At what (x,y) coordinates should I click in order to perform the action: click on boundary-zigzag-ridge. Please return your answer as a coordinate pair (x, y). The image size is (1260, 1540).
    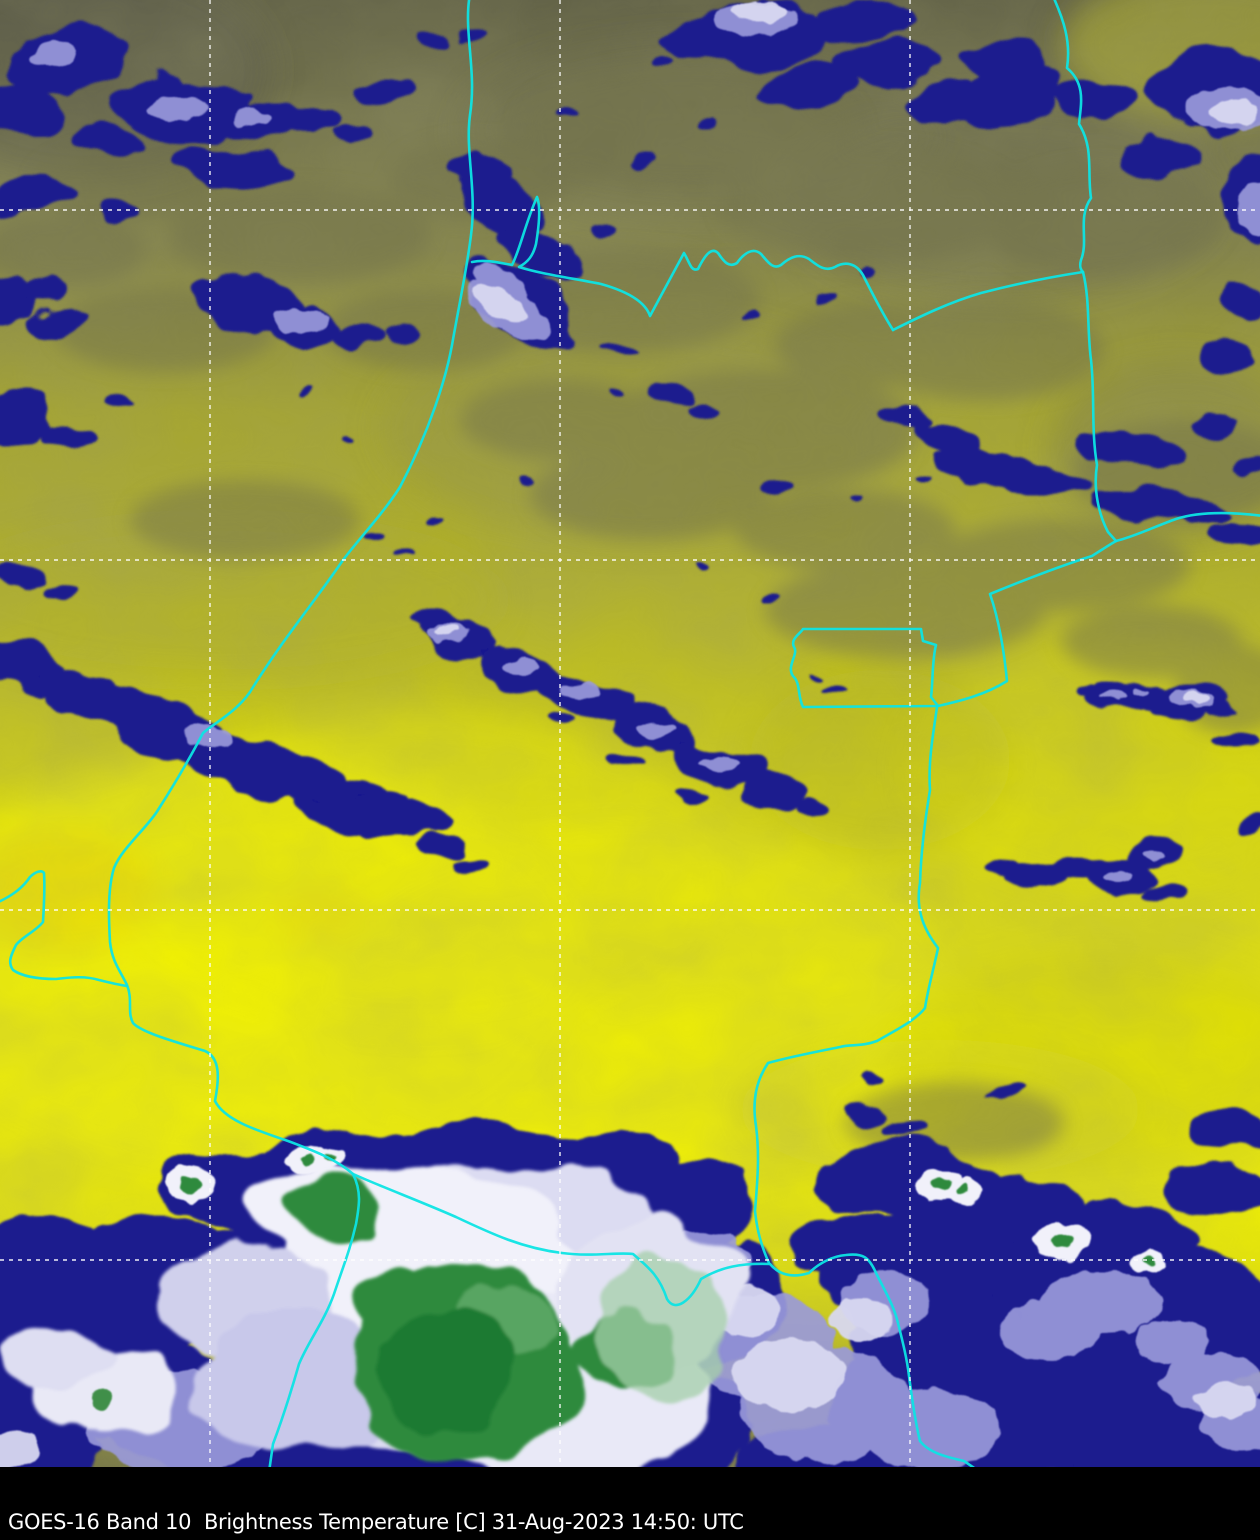
    Looking at the image, I should click on (682, 263).